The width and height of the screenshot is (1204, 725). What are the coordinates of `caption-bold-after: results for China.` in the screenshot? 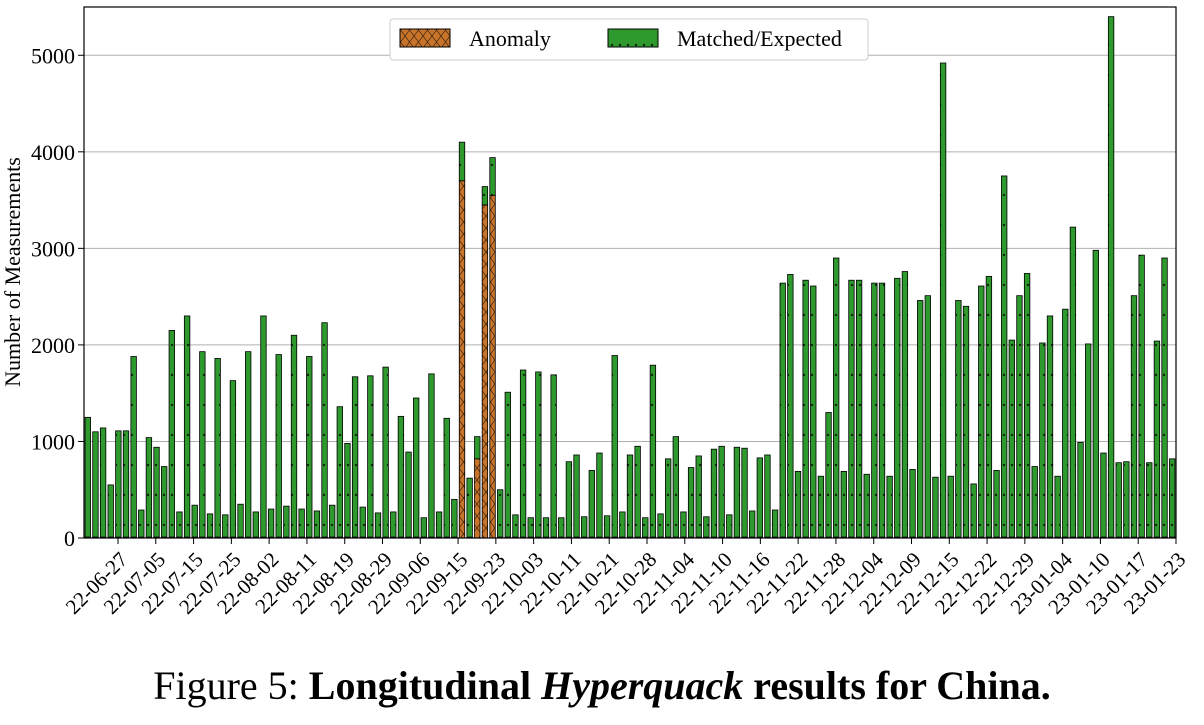 It's located at (897, 685).